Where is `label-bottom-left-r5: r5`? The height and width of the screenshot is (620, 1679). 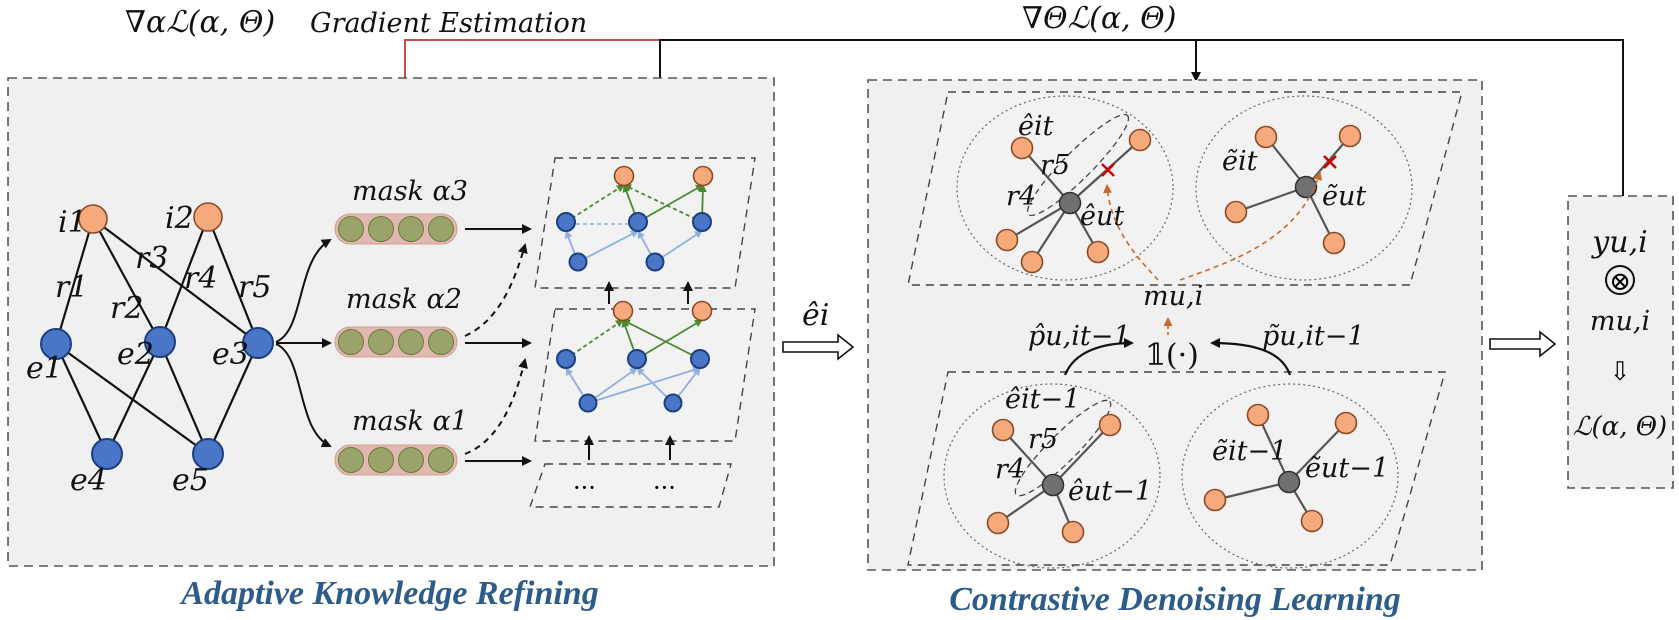
label-bottom-left-r5: r5 is located at coordinates (1043, 439).